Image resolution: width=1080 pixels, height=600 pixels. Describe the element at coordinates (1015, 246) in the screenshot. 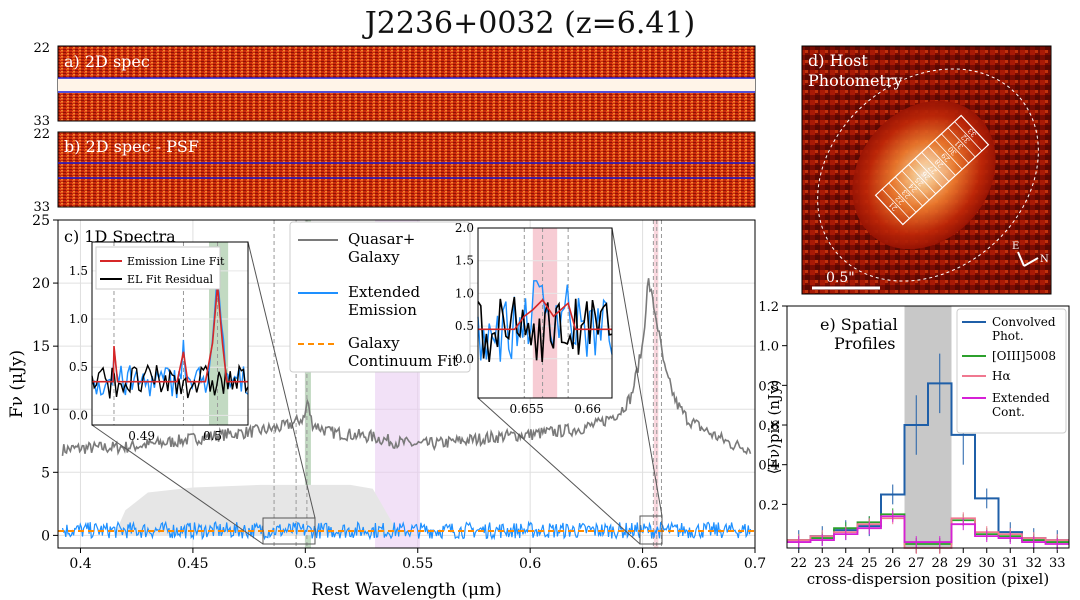

I see `compass-e: E` at that location.